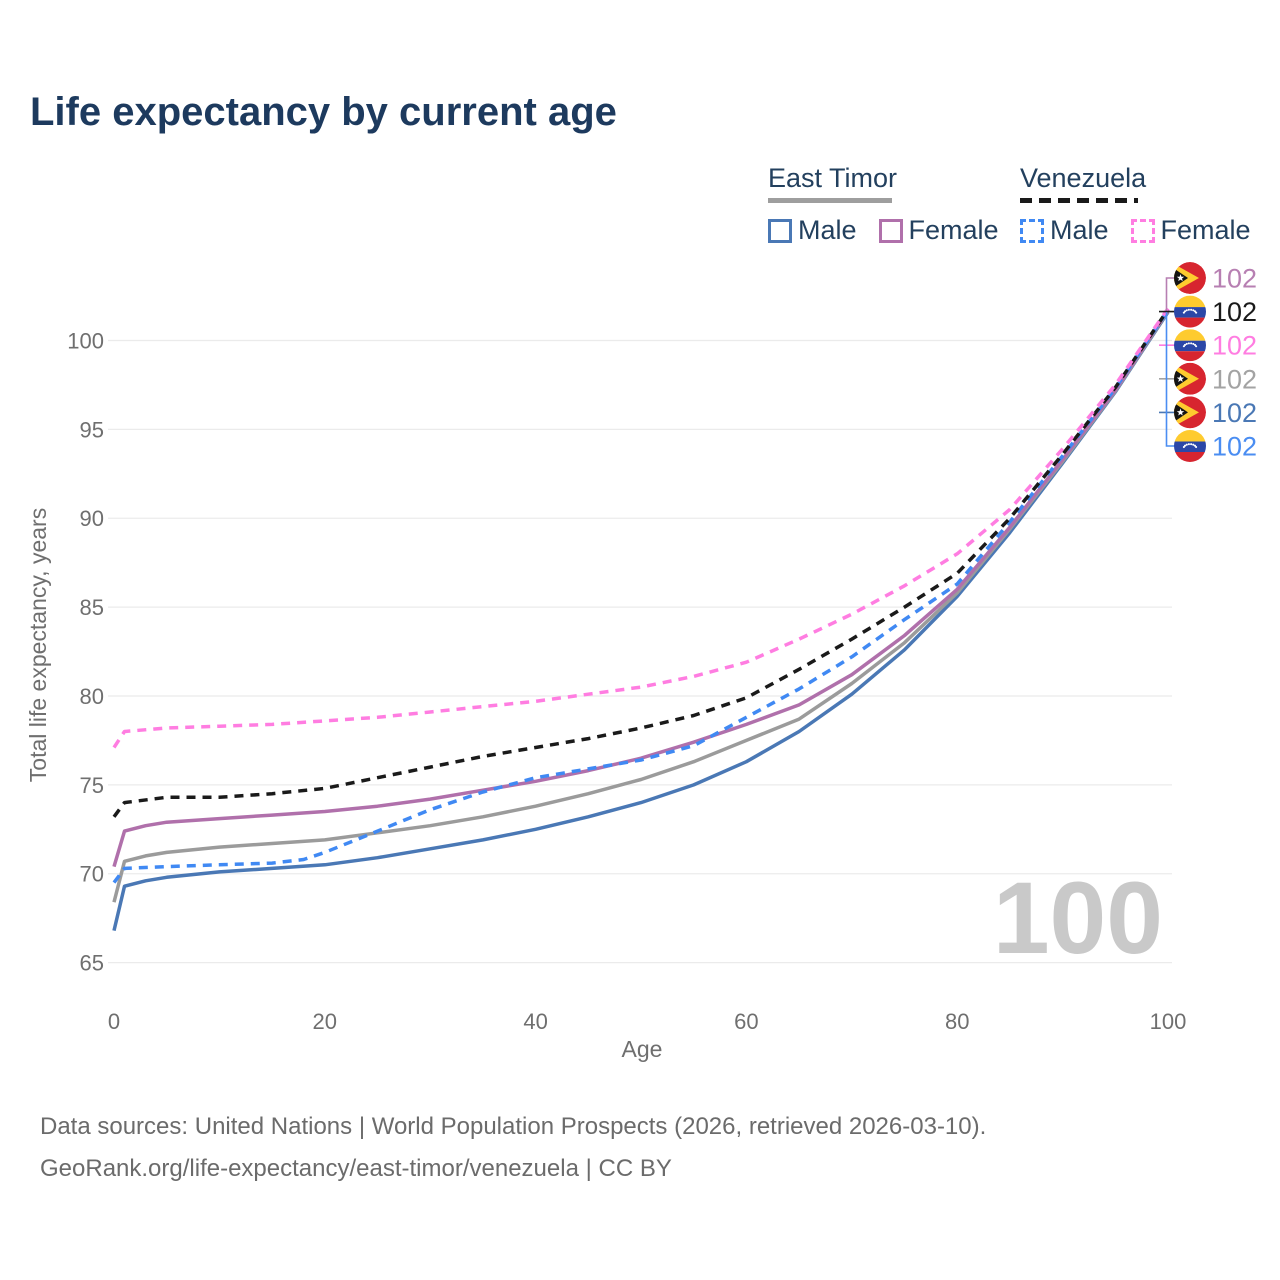 The image size is (1280, 1280). Describe the element at coordinates (92, 696) in the screenshot. I see `y-tick-80: 80` at that location.